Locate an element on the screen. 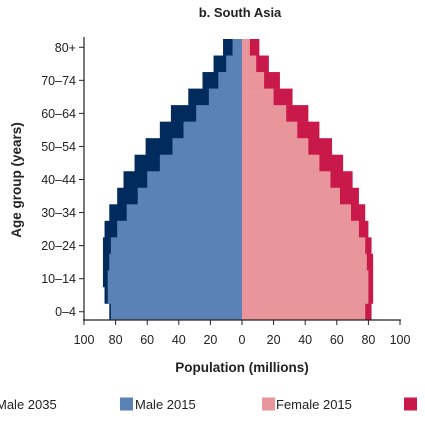 The width and height of the screenshot is (425, 425). y-tick-label: 60–64 is located at coordinates (58, 114).